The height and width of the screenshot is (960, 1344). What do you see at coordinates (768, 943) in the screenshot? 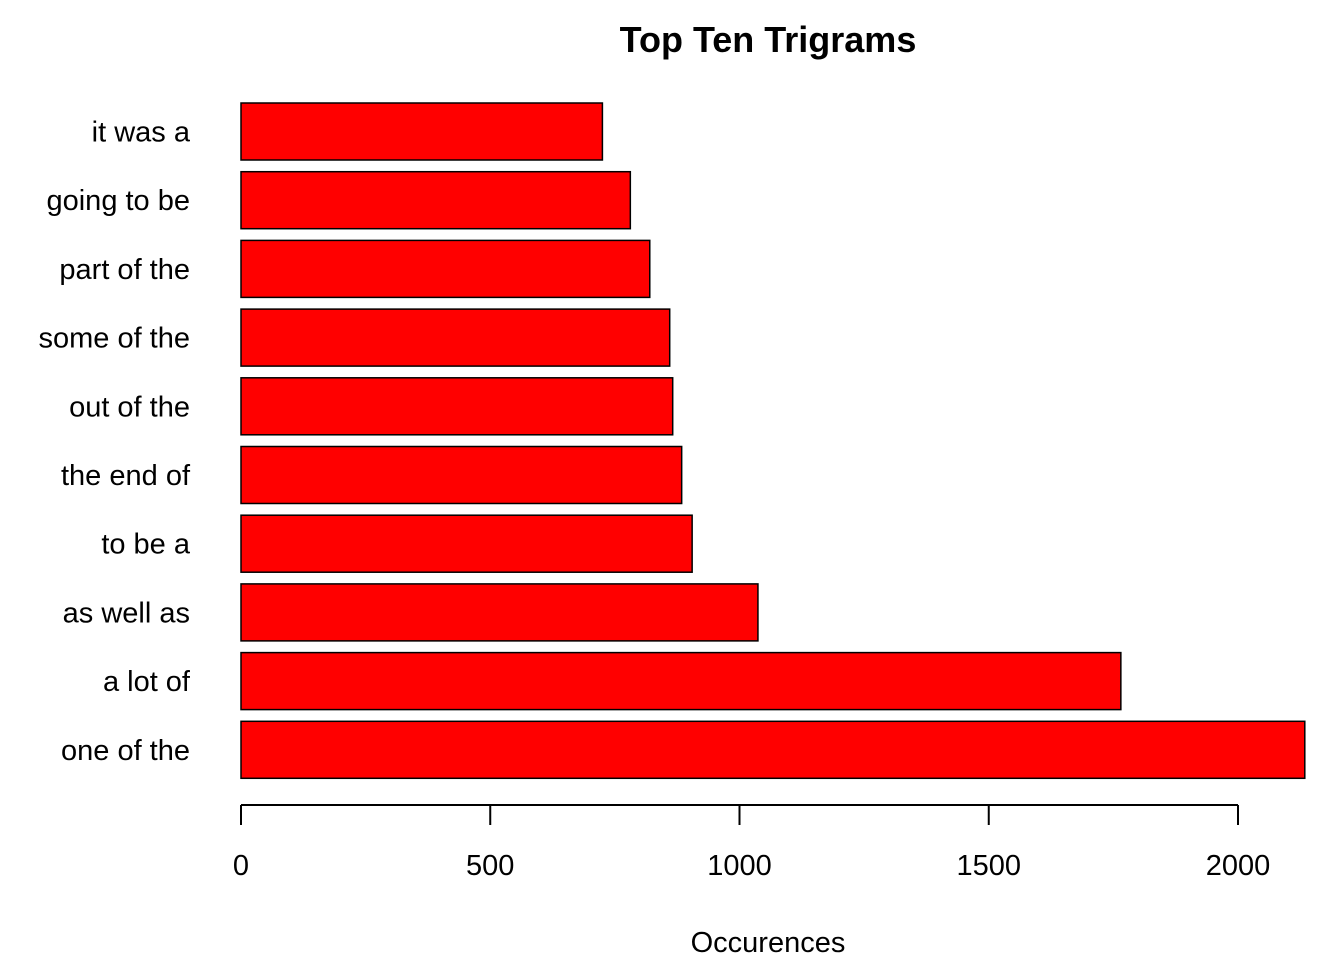
I see `x-axis-title: Occurences` at bounding box center [768, 943].